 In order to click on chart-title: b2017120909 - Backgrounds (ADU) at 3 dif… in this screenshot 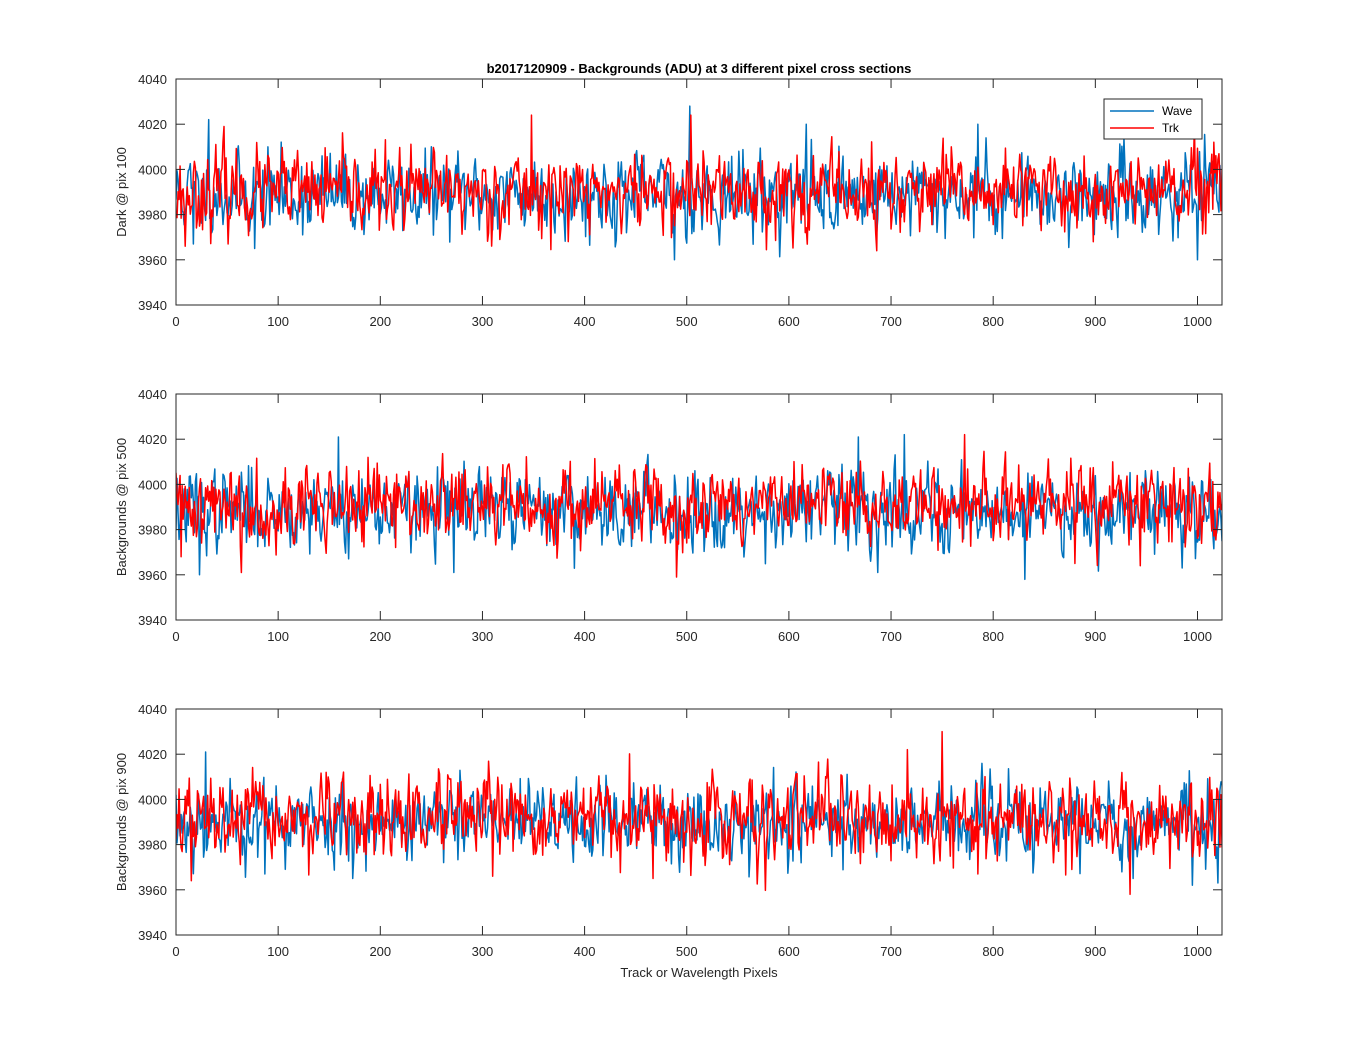, I will do `click(699, 68)`.